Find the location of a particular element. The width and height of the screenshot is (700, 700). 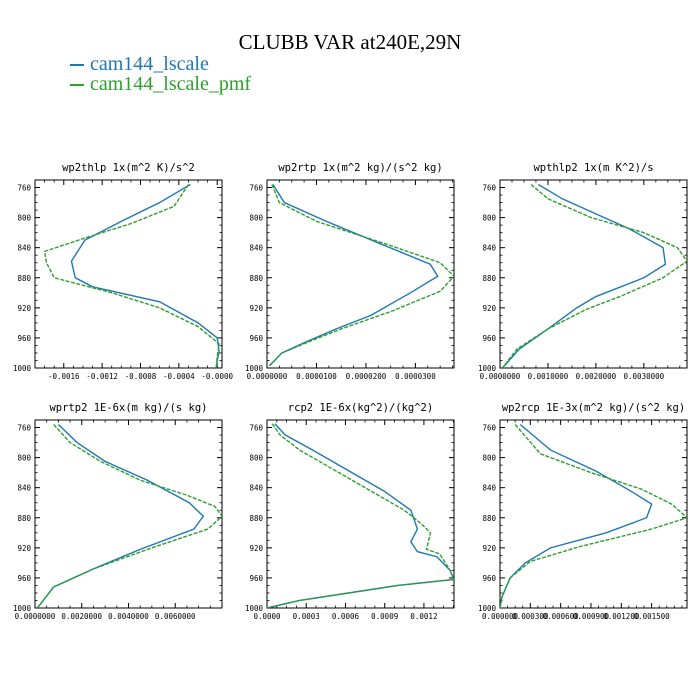

legend-entry-1: cam144_lscale is located at coordinates (139, 64).